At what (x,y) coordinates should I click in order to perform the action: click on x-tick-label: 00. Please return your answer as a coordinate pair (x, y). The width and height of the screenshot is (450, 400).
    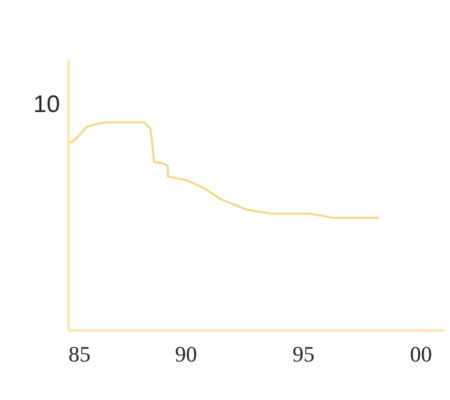
    Looking at the image, I should click on (421, 354).